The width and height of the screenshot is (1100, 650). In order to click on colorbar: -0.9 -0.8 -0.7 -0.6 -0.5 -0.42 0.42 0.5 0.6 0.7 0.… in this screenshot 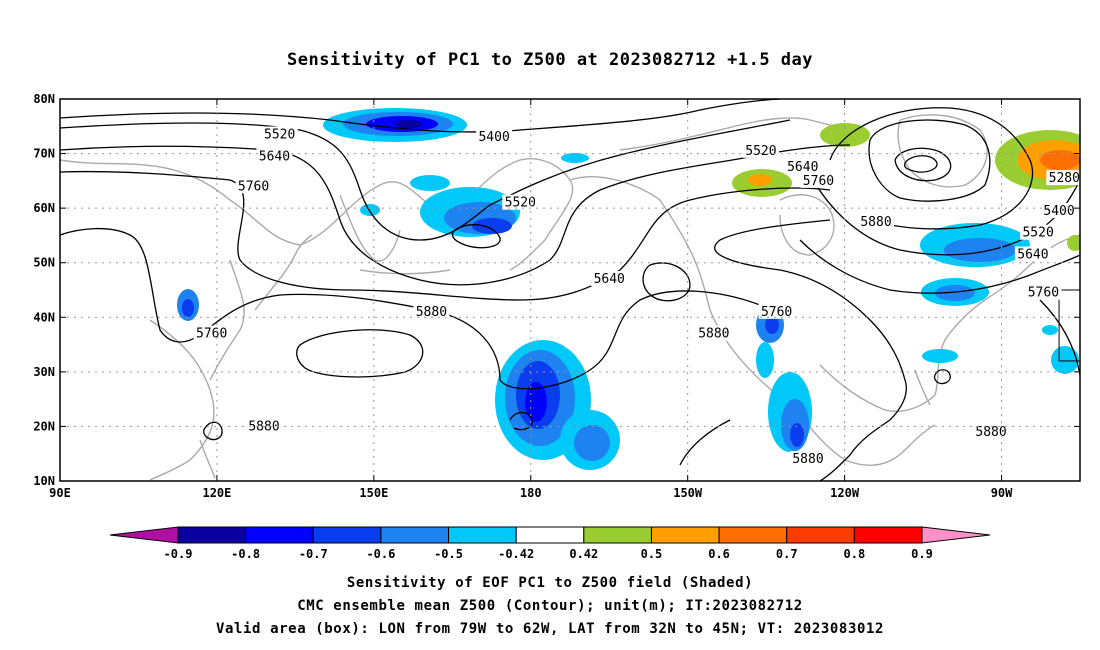, I will do `click(550, 543)`.